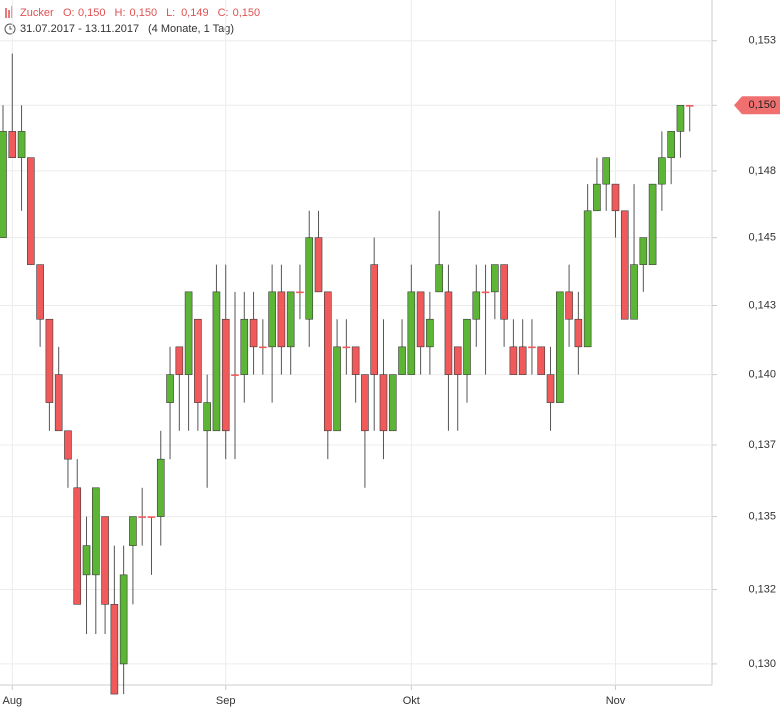 The image size is (780, 711). I want to click on header-field-label: L:, so click(170, 13).